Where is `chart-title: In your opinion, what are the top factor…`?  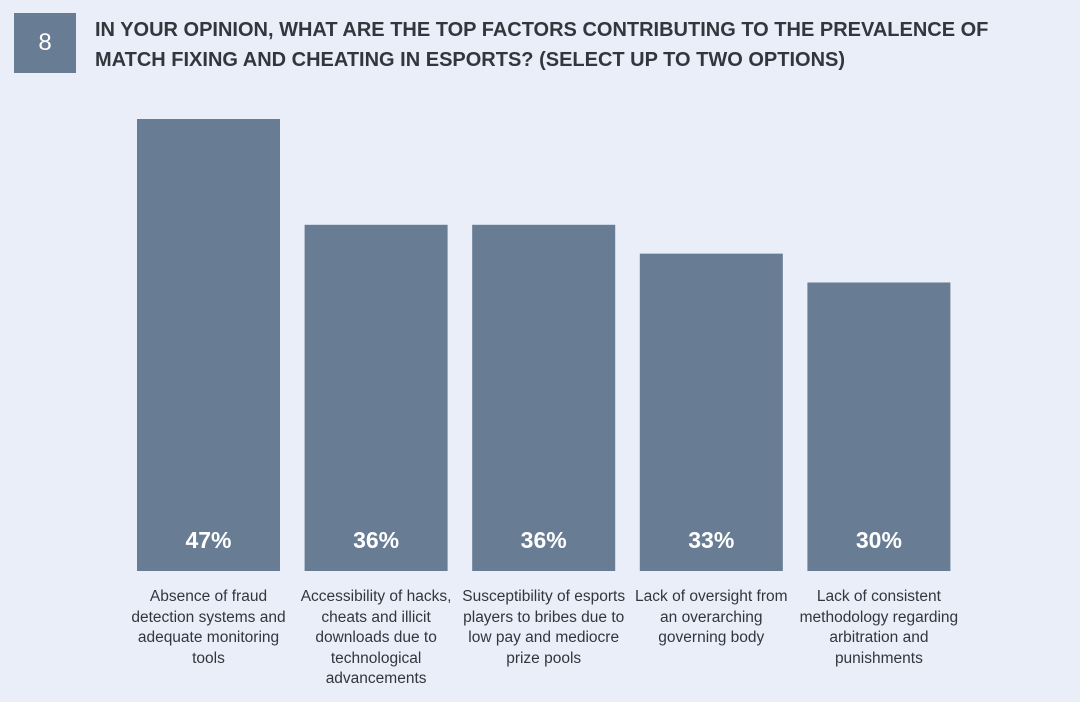
chart-title: In your opinion, what are the top factor… is located at coordinates (542, 45).